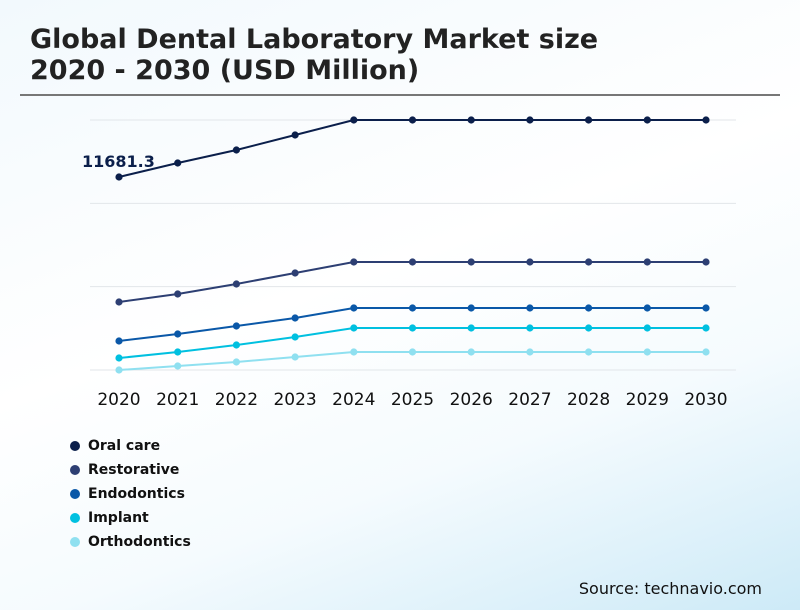  What do you see at coordinates (471, 400) in the screenshot?
I see `x-tick-label: 2026` at bounding box center [471, 400].